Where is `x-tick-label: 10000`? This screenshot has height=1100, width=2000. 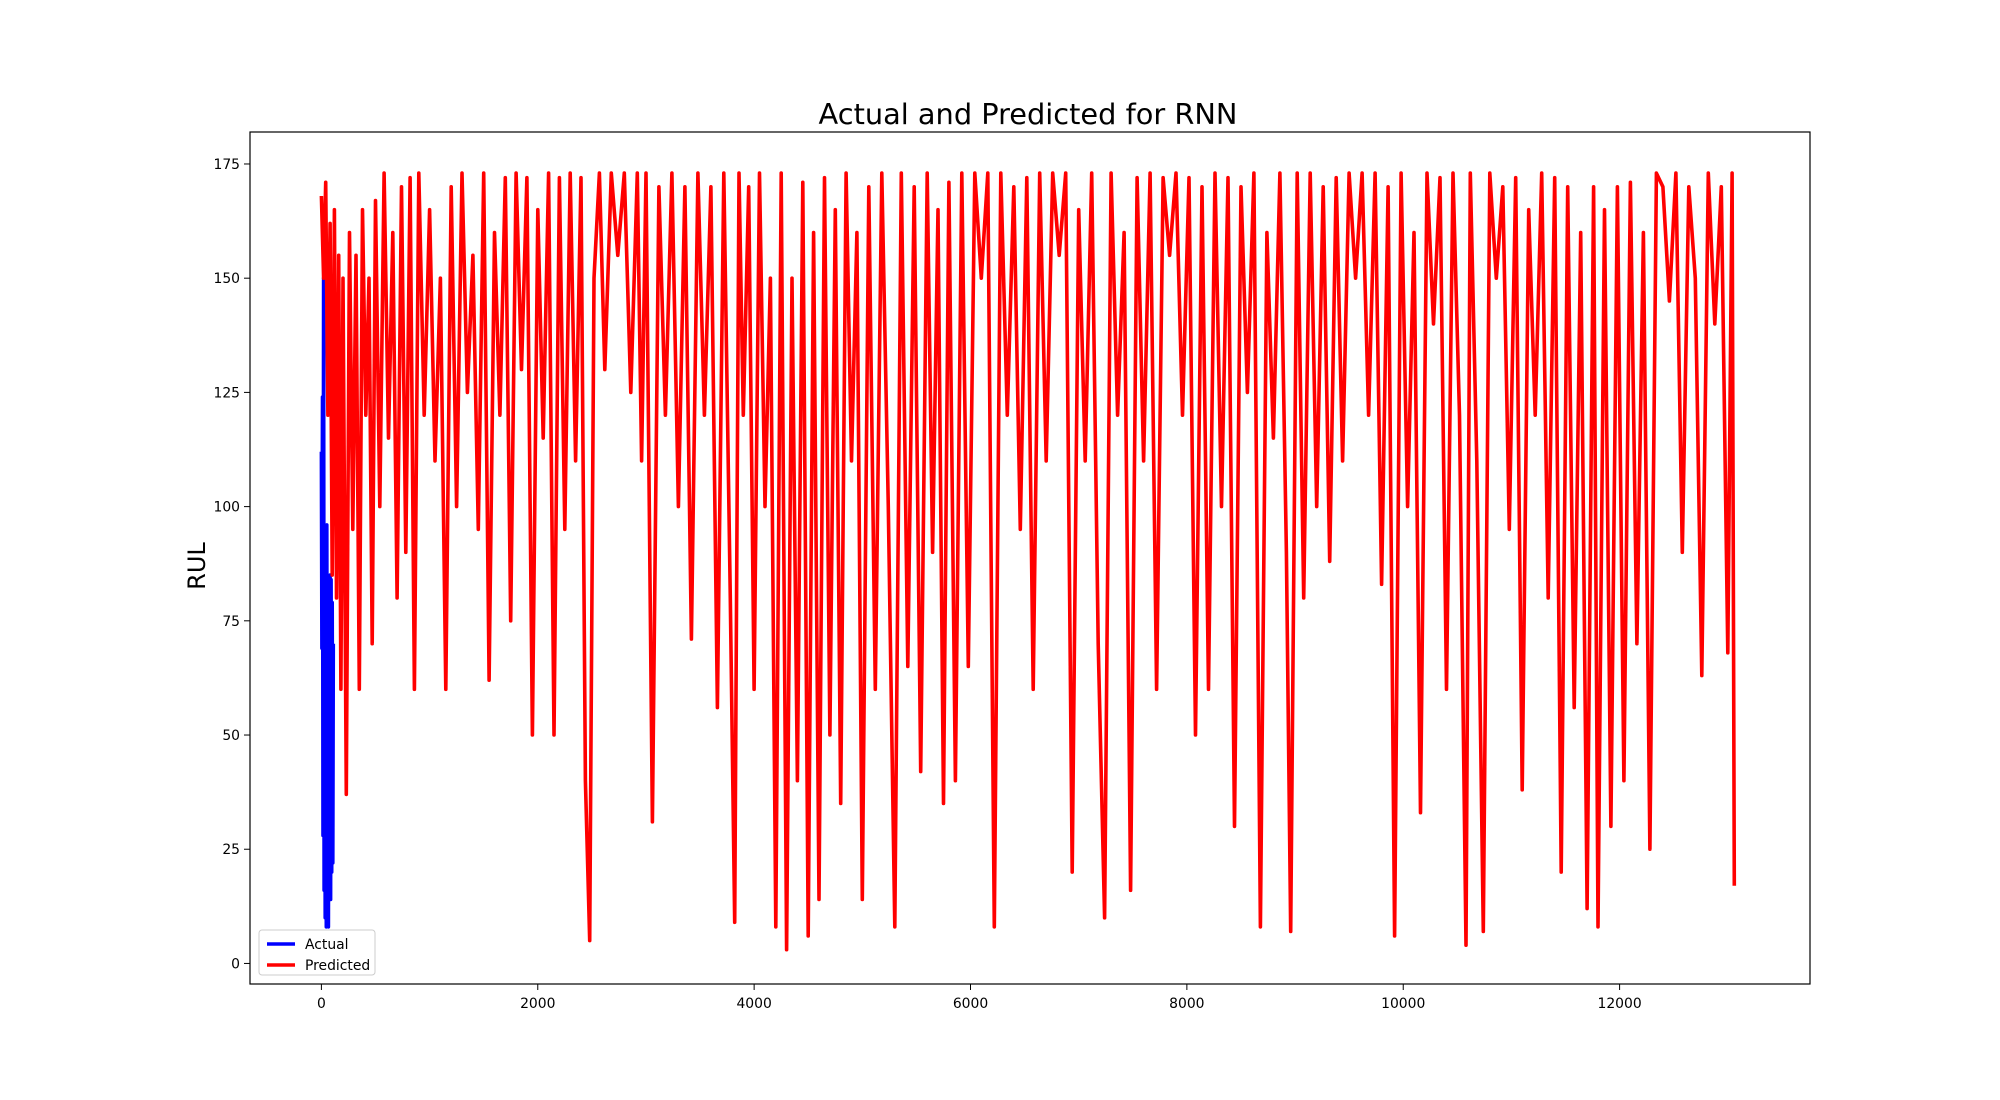 x-tick-label: 10000 is located at coordinates (1403, 1004).